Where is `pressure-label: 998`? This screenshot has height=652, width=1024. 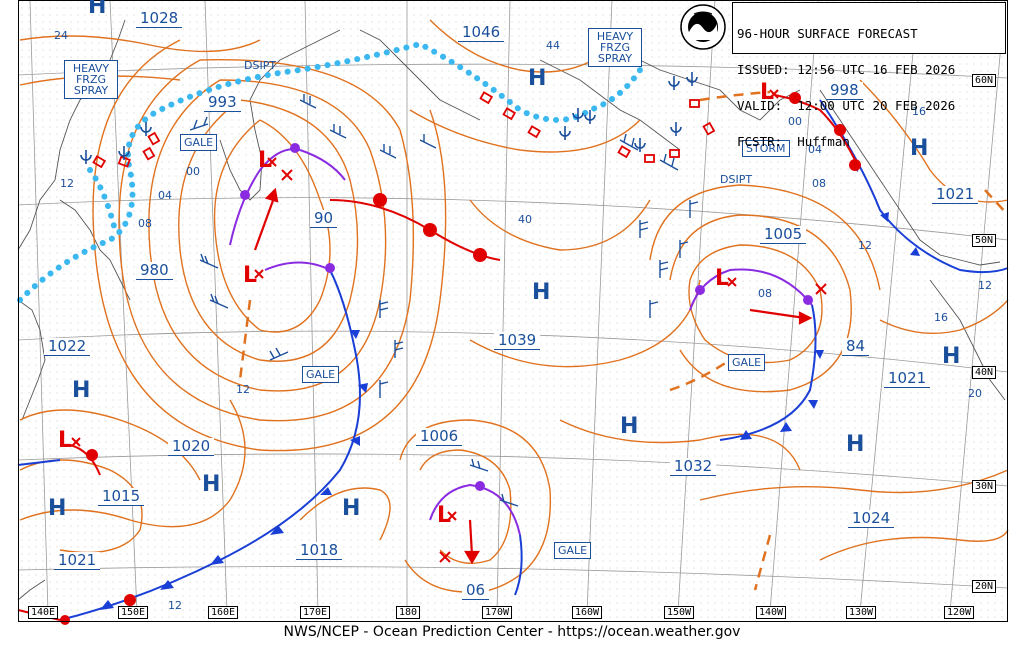
pressure-label: 998 is located at coordinates (844, 91).